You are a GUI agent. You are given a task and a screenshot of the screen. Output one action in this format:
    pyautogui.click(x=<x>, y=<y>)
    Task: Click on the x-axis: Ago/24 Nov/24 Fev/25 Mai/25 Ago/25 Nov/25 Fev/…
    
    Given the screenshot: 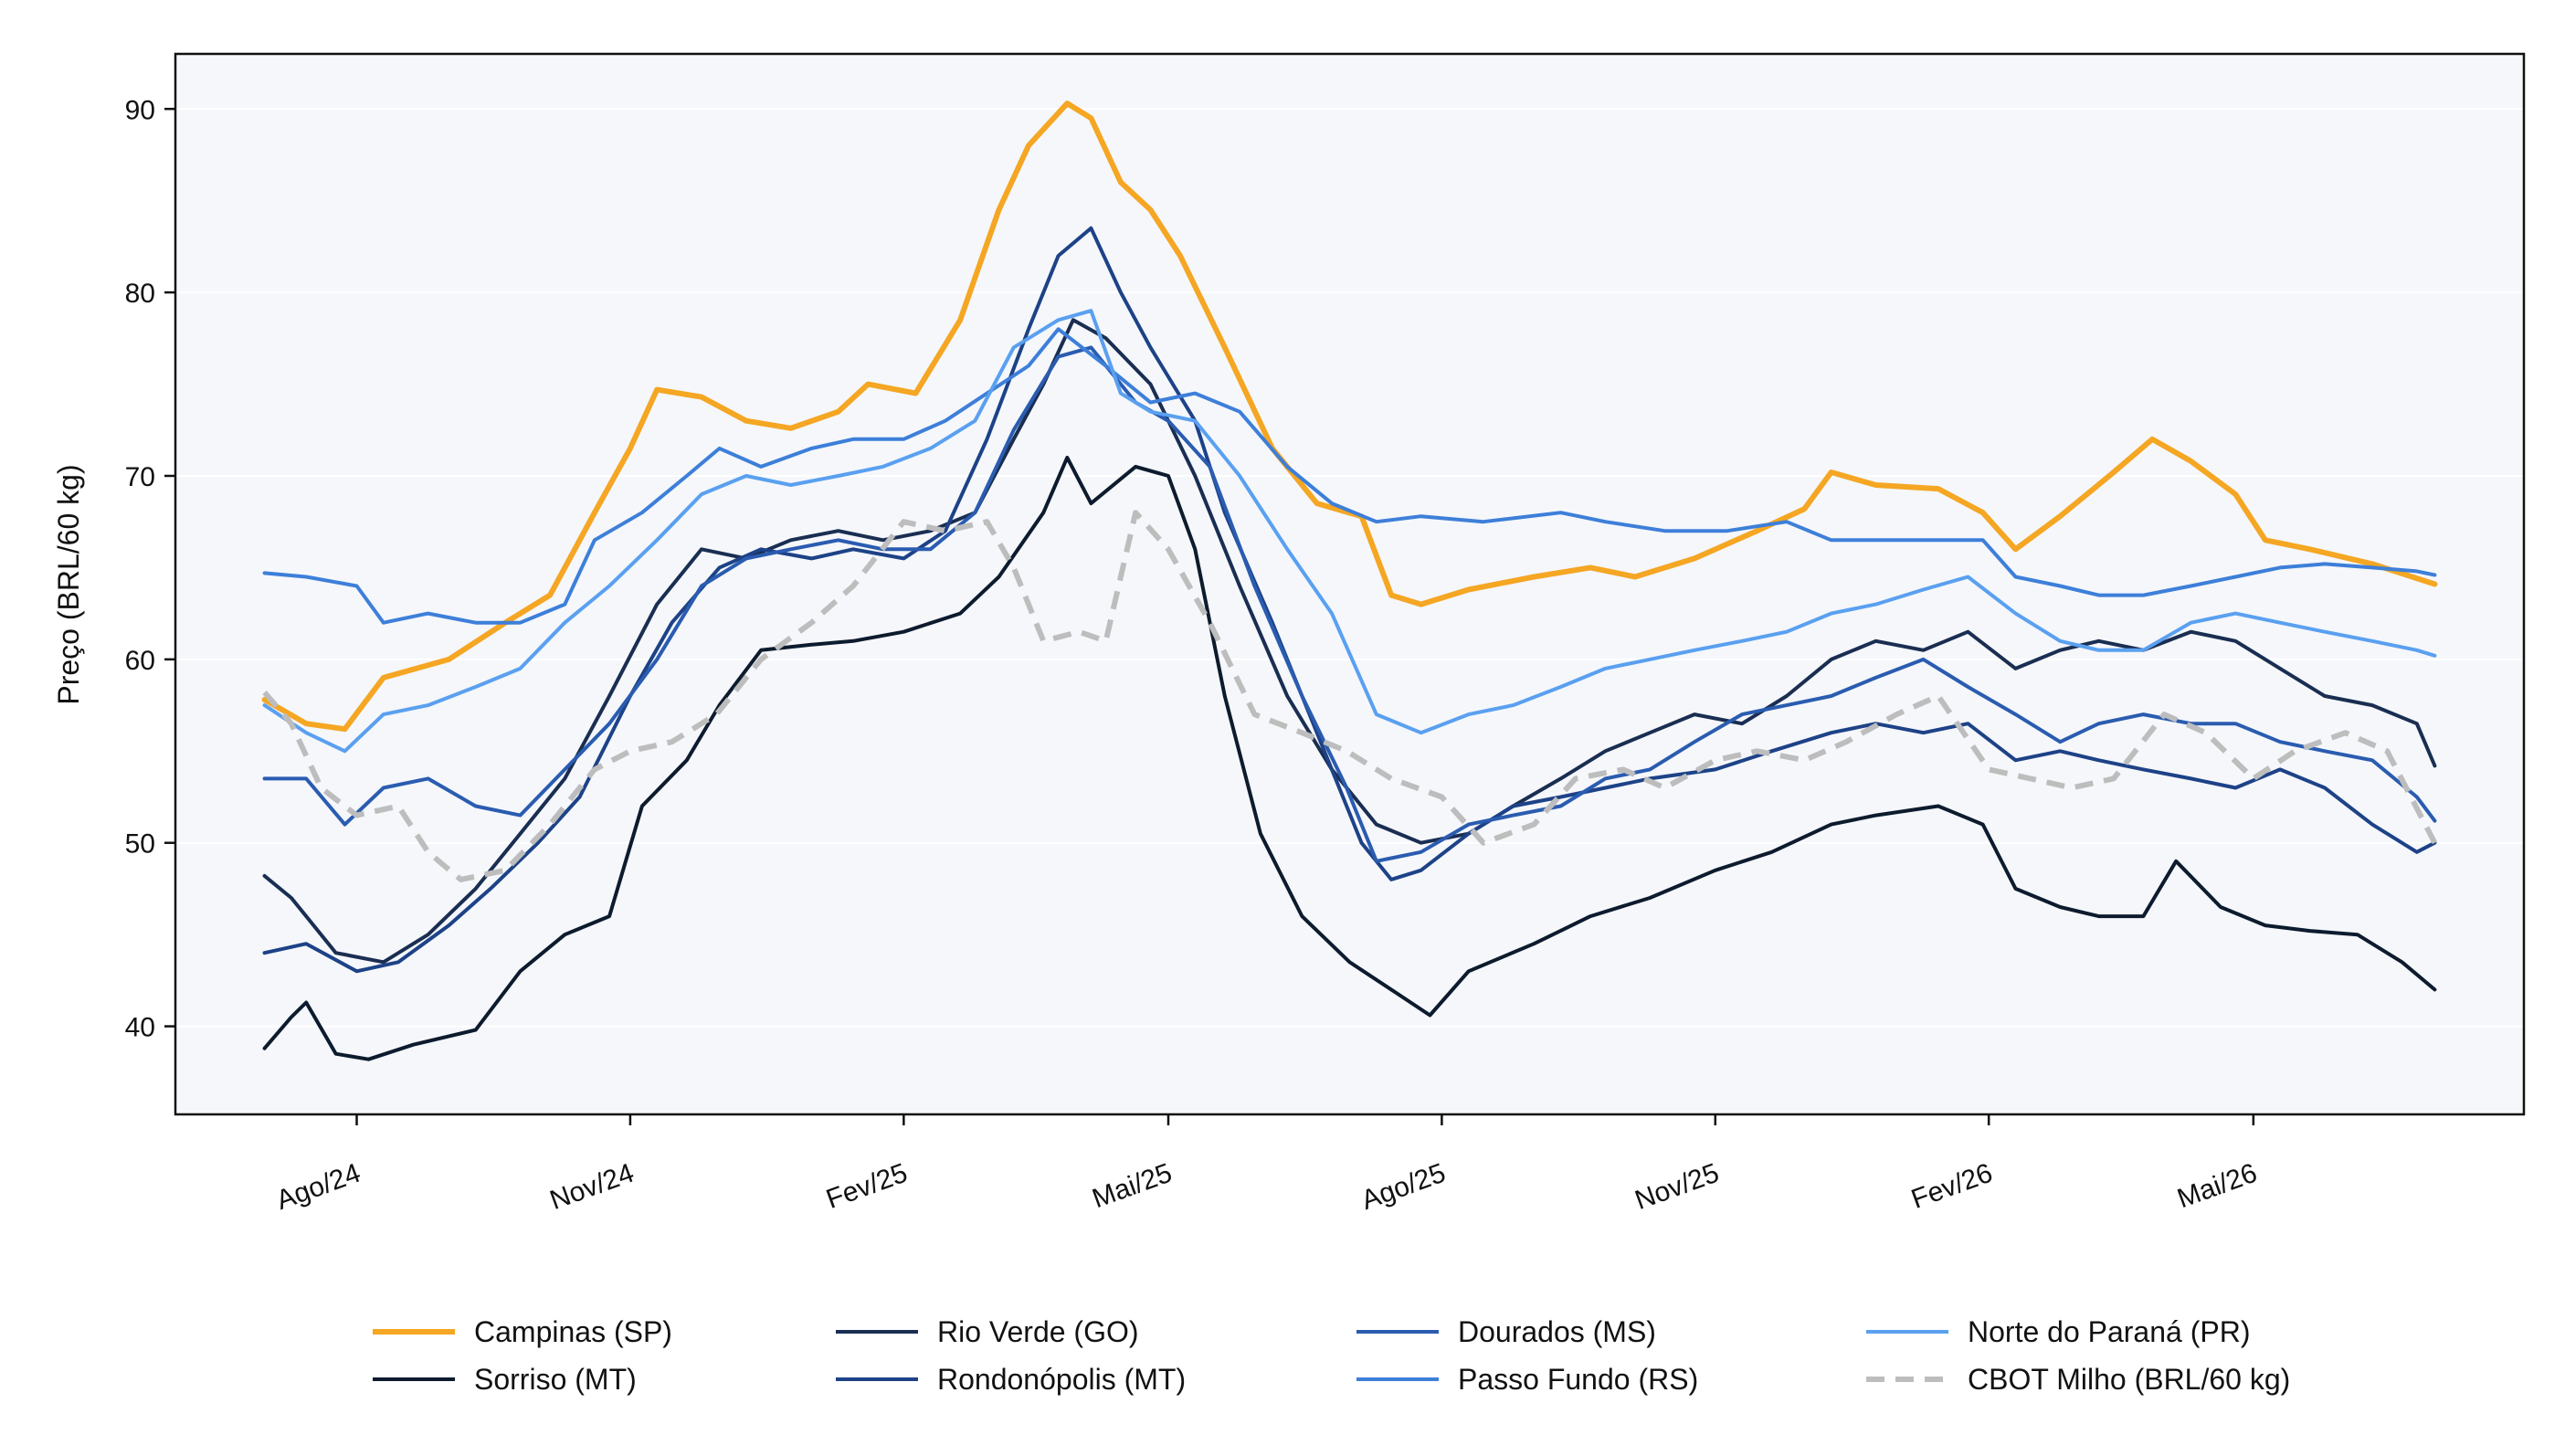 What is the action you would take?
    pyautogui.click(x=1266, y=1165)
    